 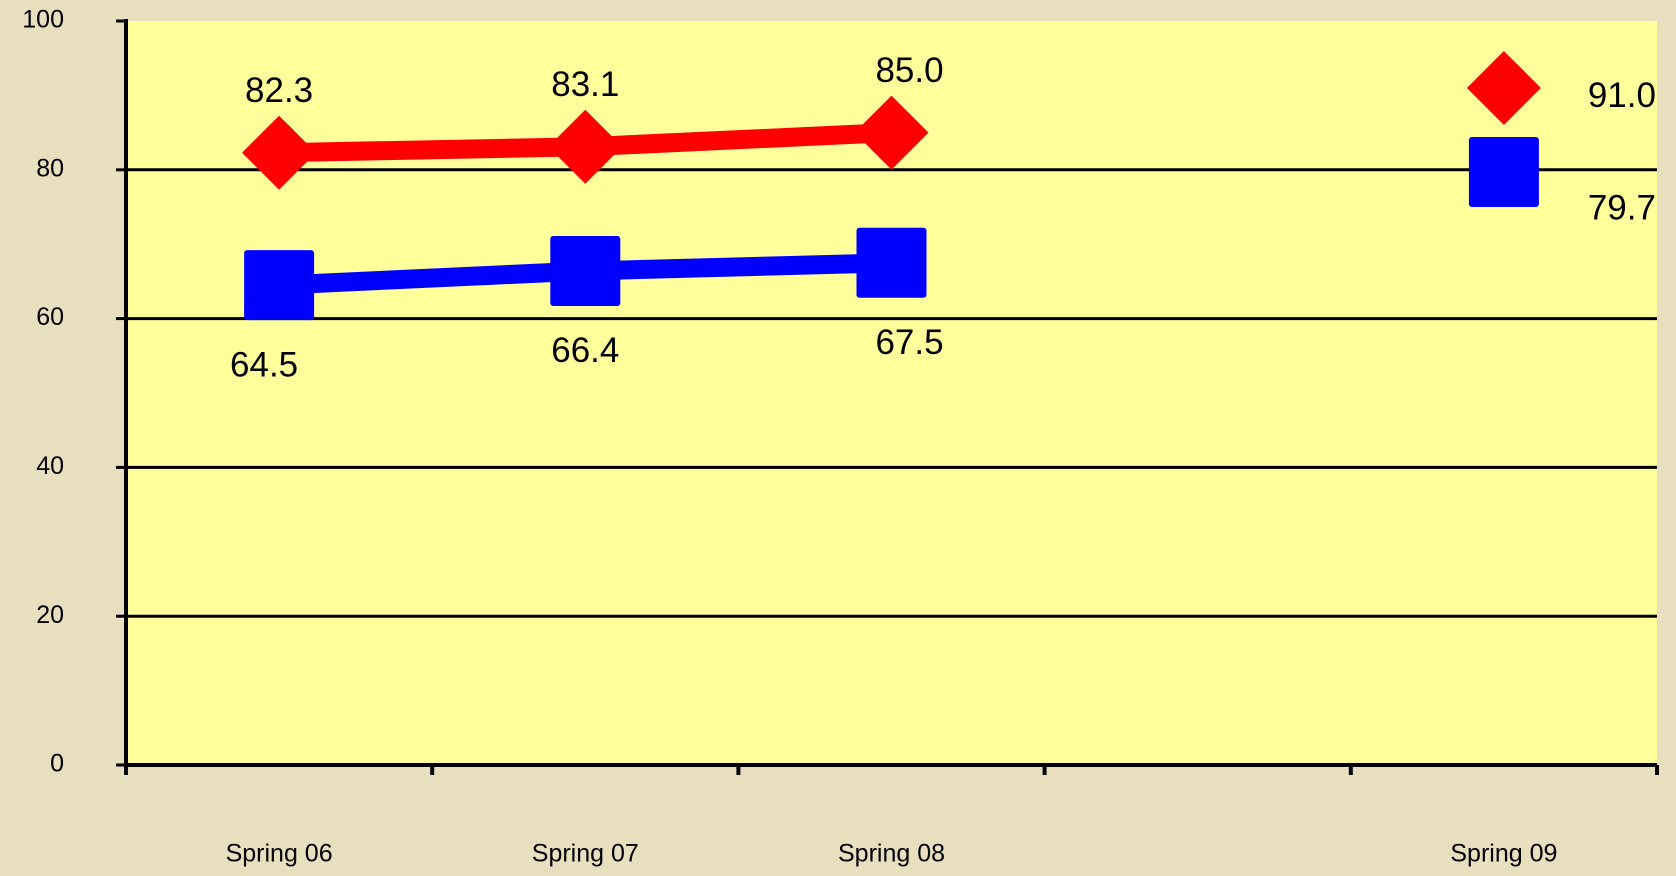 I want to click on x-tick-label: Spring 07, so click(x=585, y=854).